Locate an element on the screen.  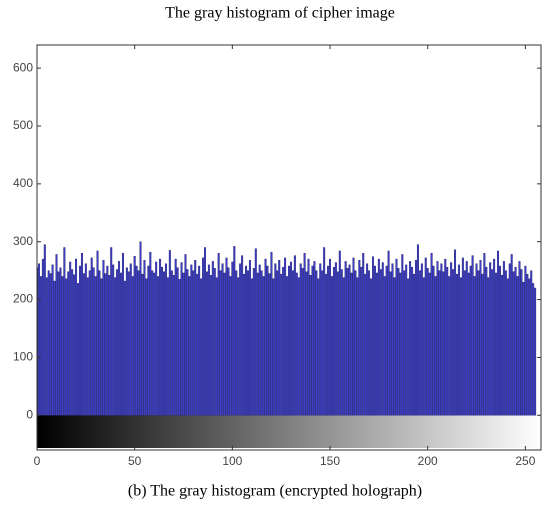
x-tick-label: 0 is located at coordinates (37, 461).